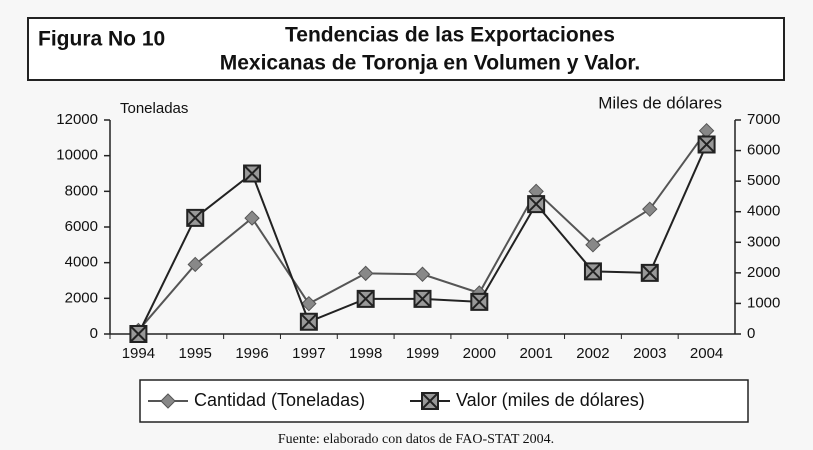 The image size is (813, 450). What do you see at coordinates (279, 400) in the screenshot?
I see `legend-label: Cantidad (Toneladas)` at bounding box center [279, 400].